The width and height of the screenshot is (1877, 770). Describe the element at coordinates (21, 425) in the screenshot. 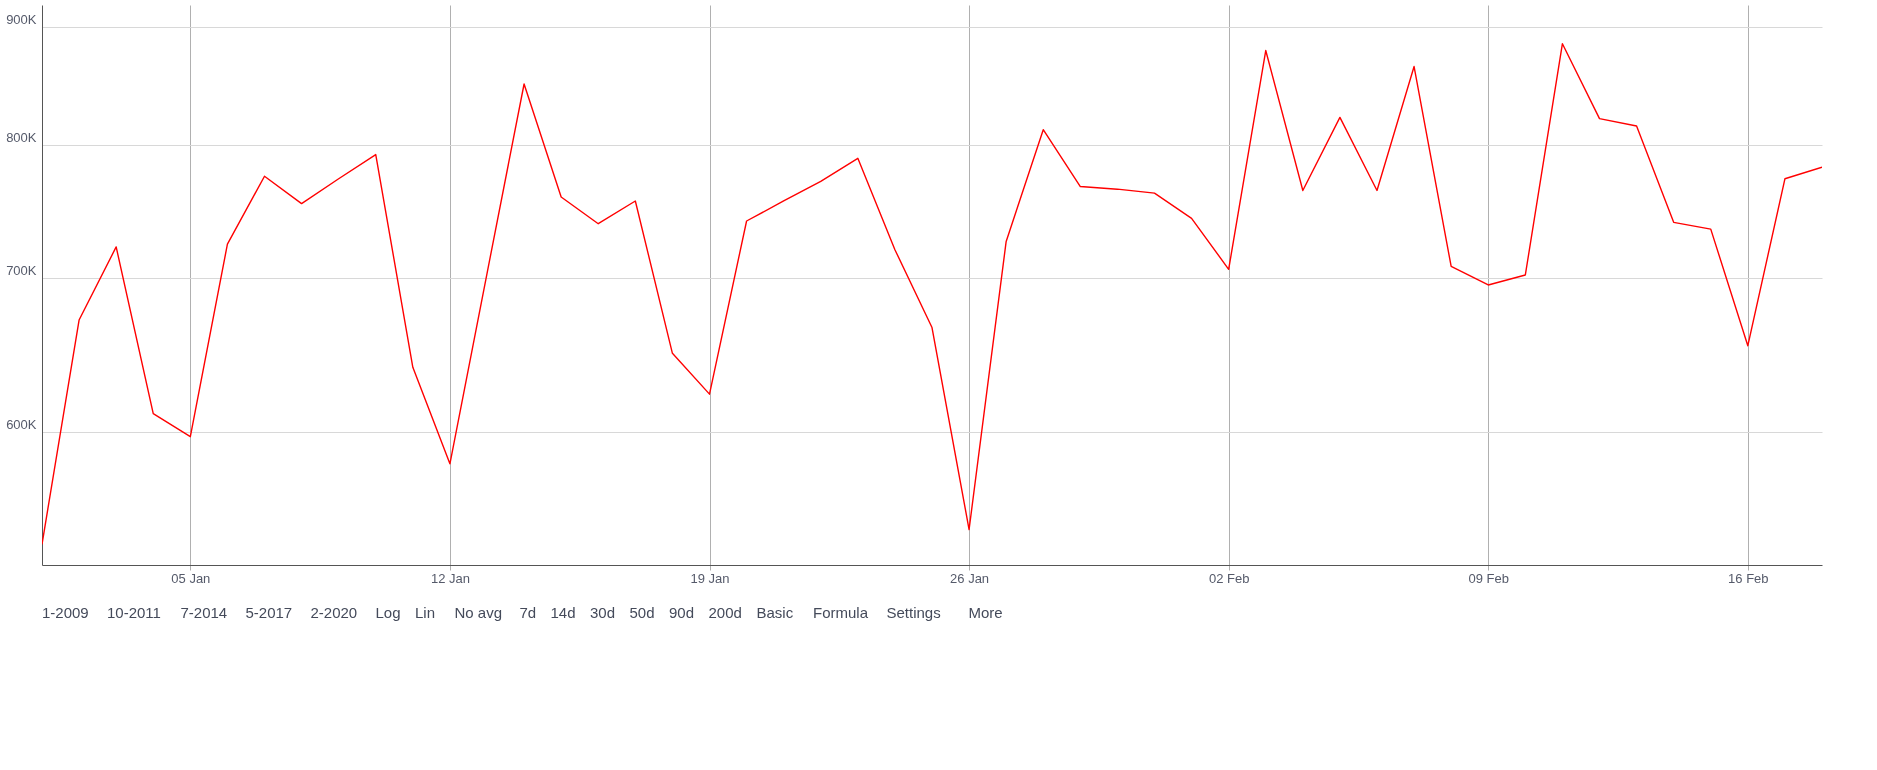

I see `y-tick-label: 600K` at that location.